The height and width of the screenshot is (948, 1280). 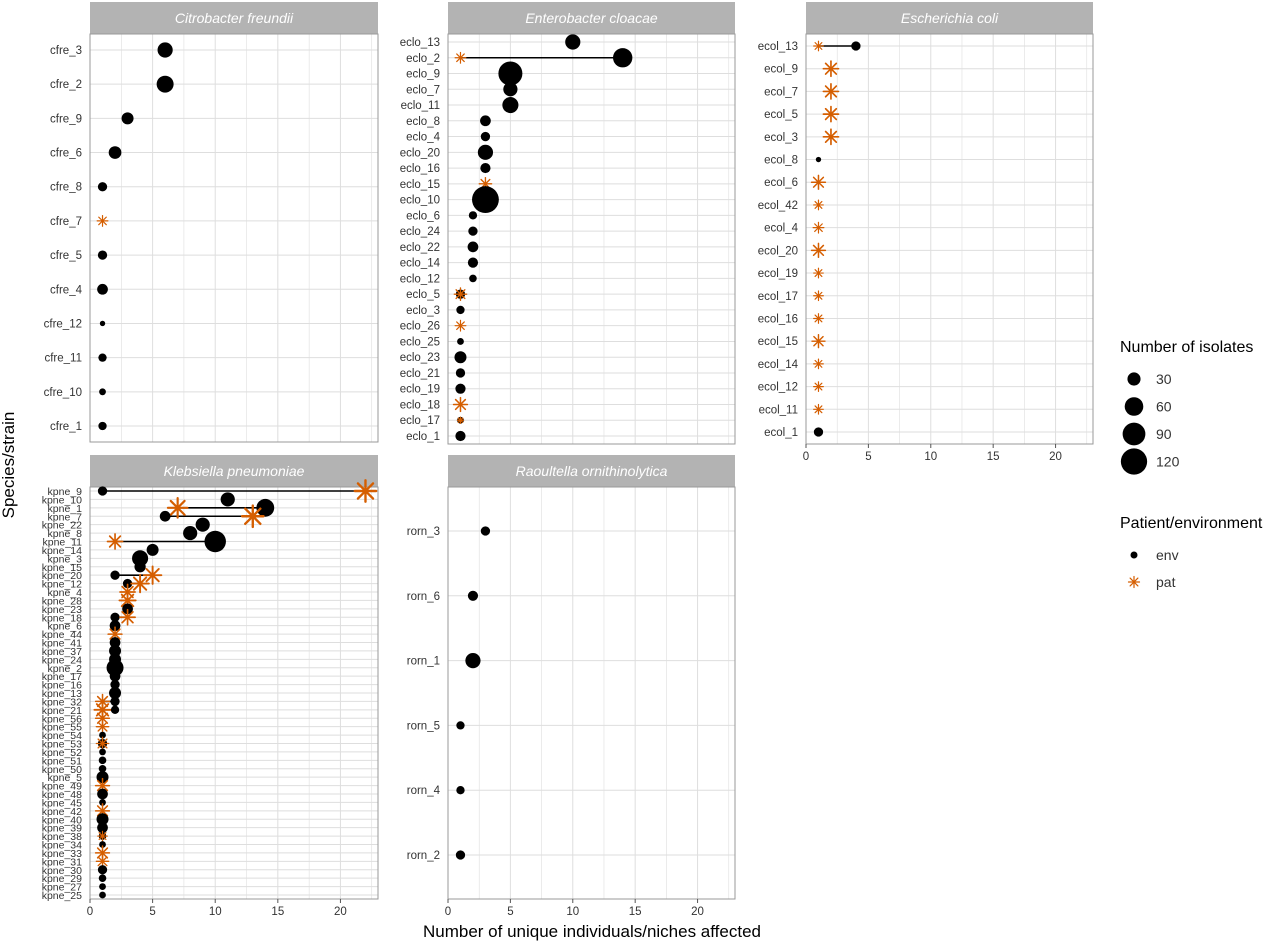 I want to click on y-tick-label: eclo_15, so click(x=420, y=185).